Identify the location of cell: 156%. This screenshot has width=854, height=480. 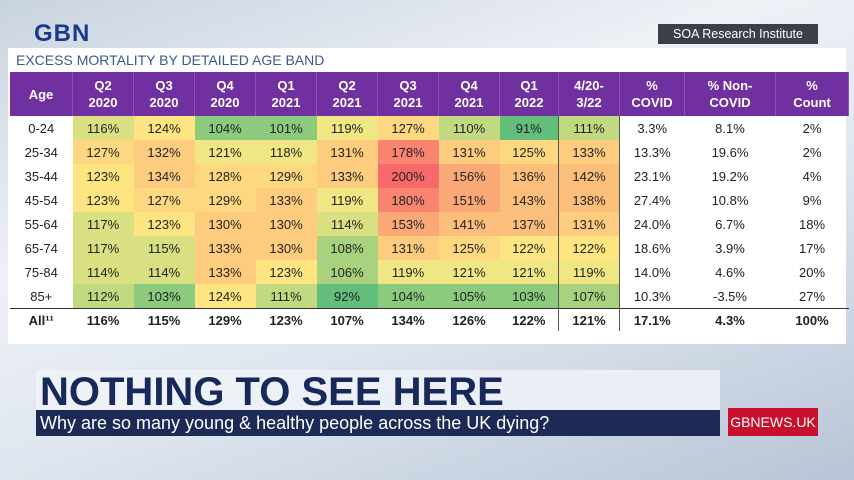
(469, 176).